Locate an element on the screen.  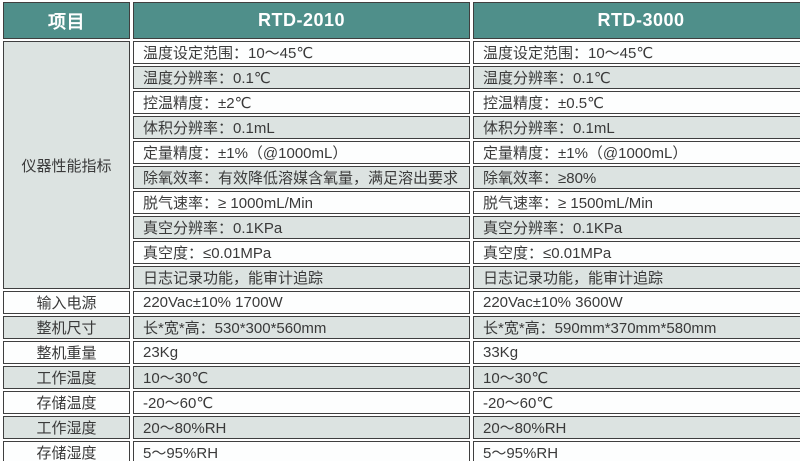
cell-vacuum-resolution-a: 真空分辨率：0.1KPa is located at coordinates (301, 227).